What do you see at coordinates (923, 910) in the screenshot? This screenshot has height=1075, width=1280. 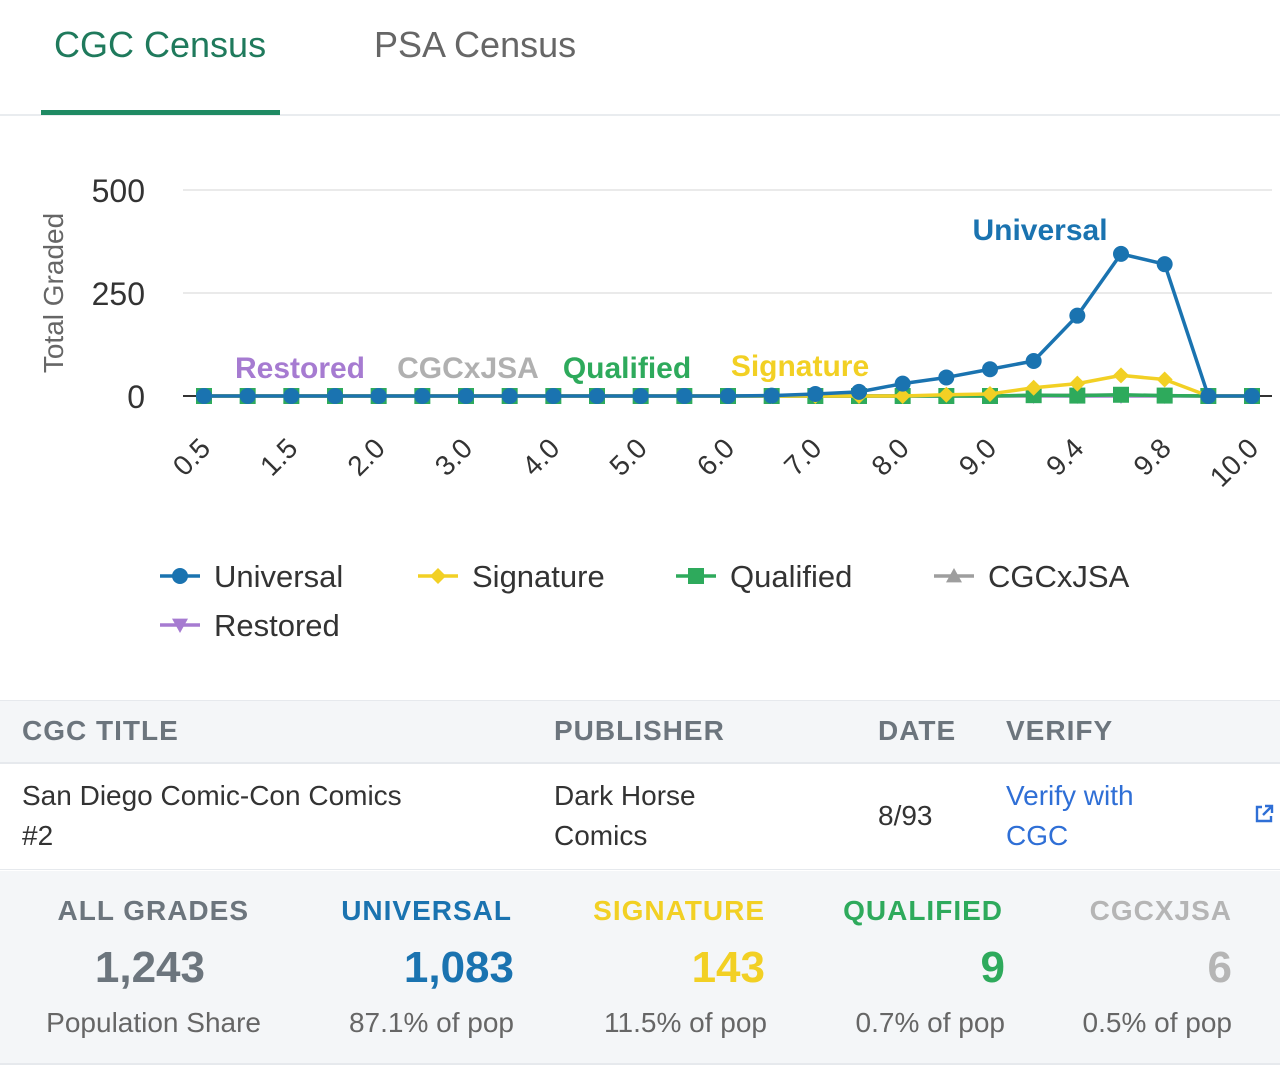 I see `stat-label-qualified: QUALIFIED` at bounding box center [923, 910].